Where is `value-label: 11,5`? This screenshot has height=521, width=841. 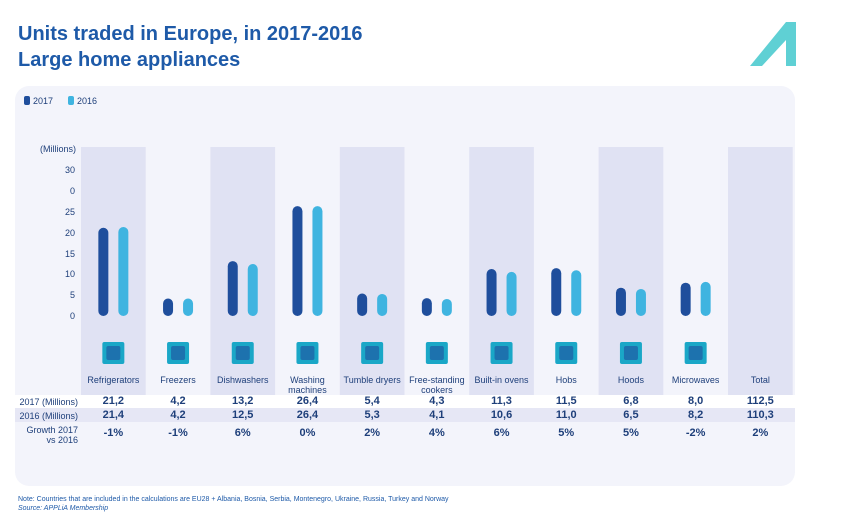 value-label: 11,5 is located at coordinates (566, 401).